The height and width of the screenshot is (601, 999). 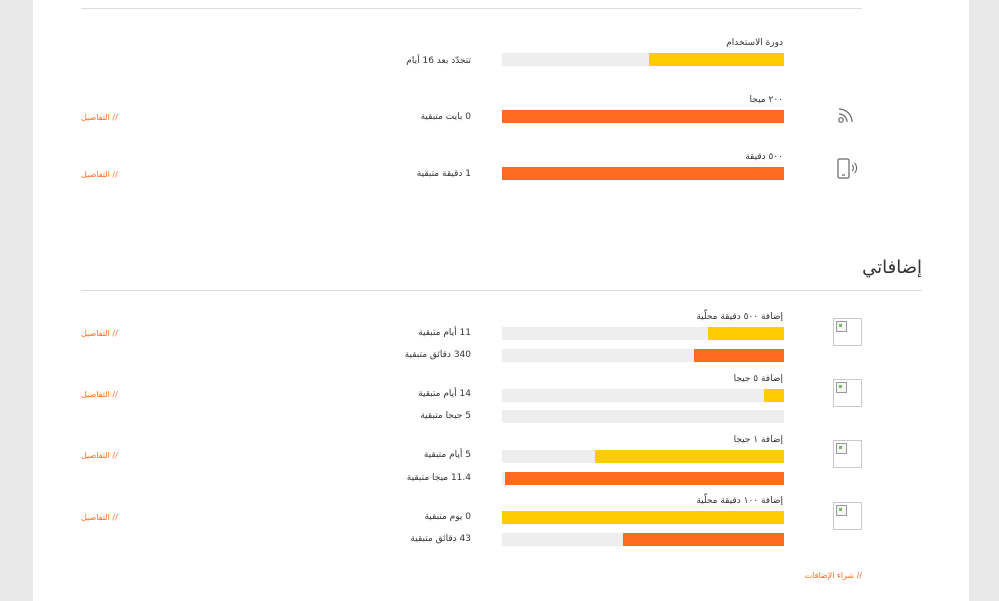 I want to click on minutes-plan-bar-fill, so click(x=643, y=173).